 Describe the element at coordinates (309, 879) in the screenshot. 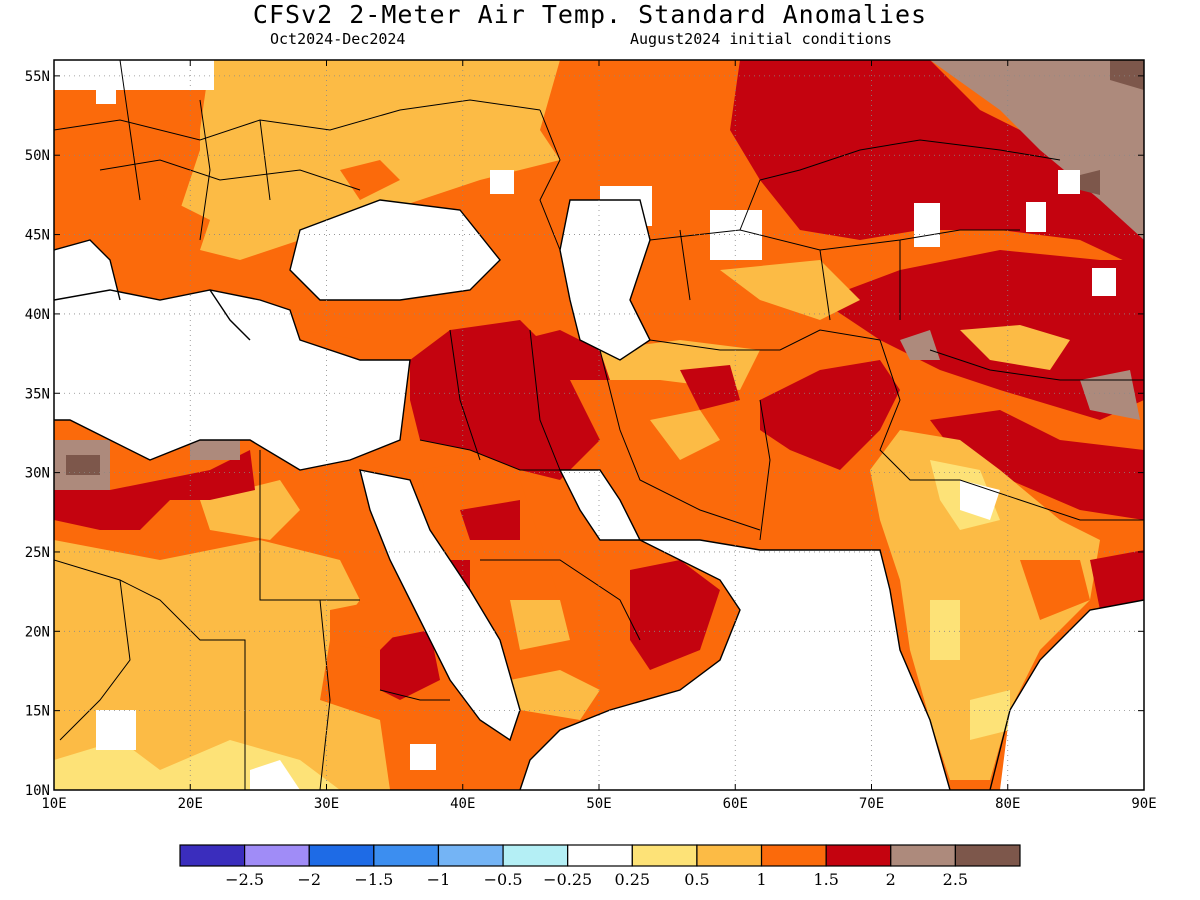

I see `colorbar-label: −2` at that location.